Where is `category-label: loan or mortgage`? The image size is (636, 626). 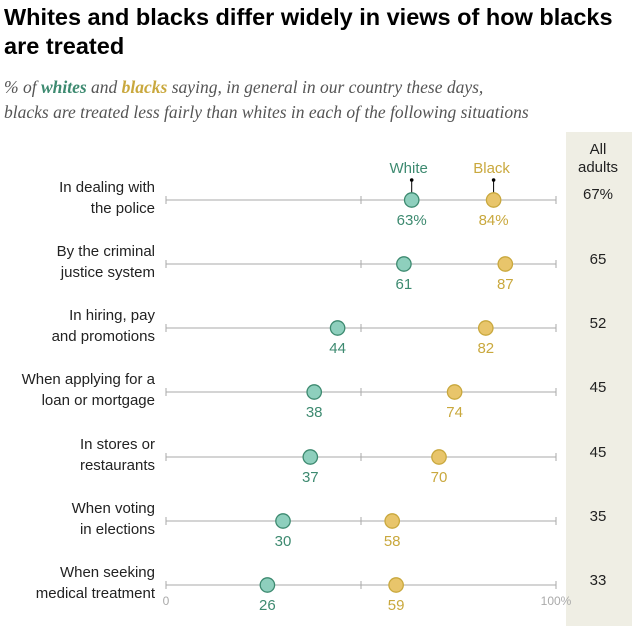 category-label: loan or mortgage is located at coordinates (98, 400).